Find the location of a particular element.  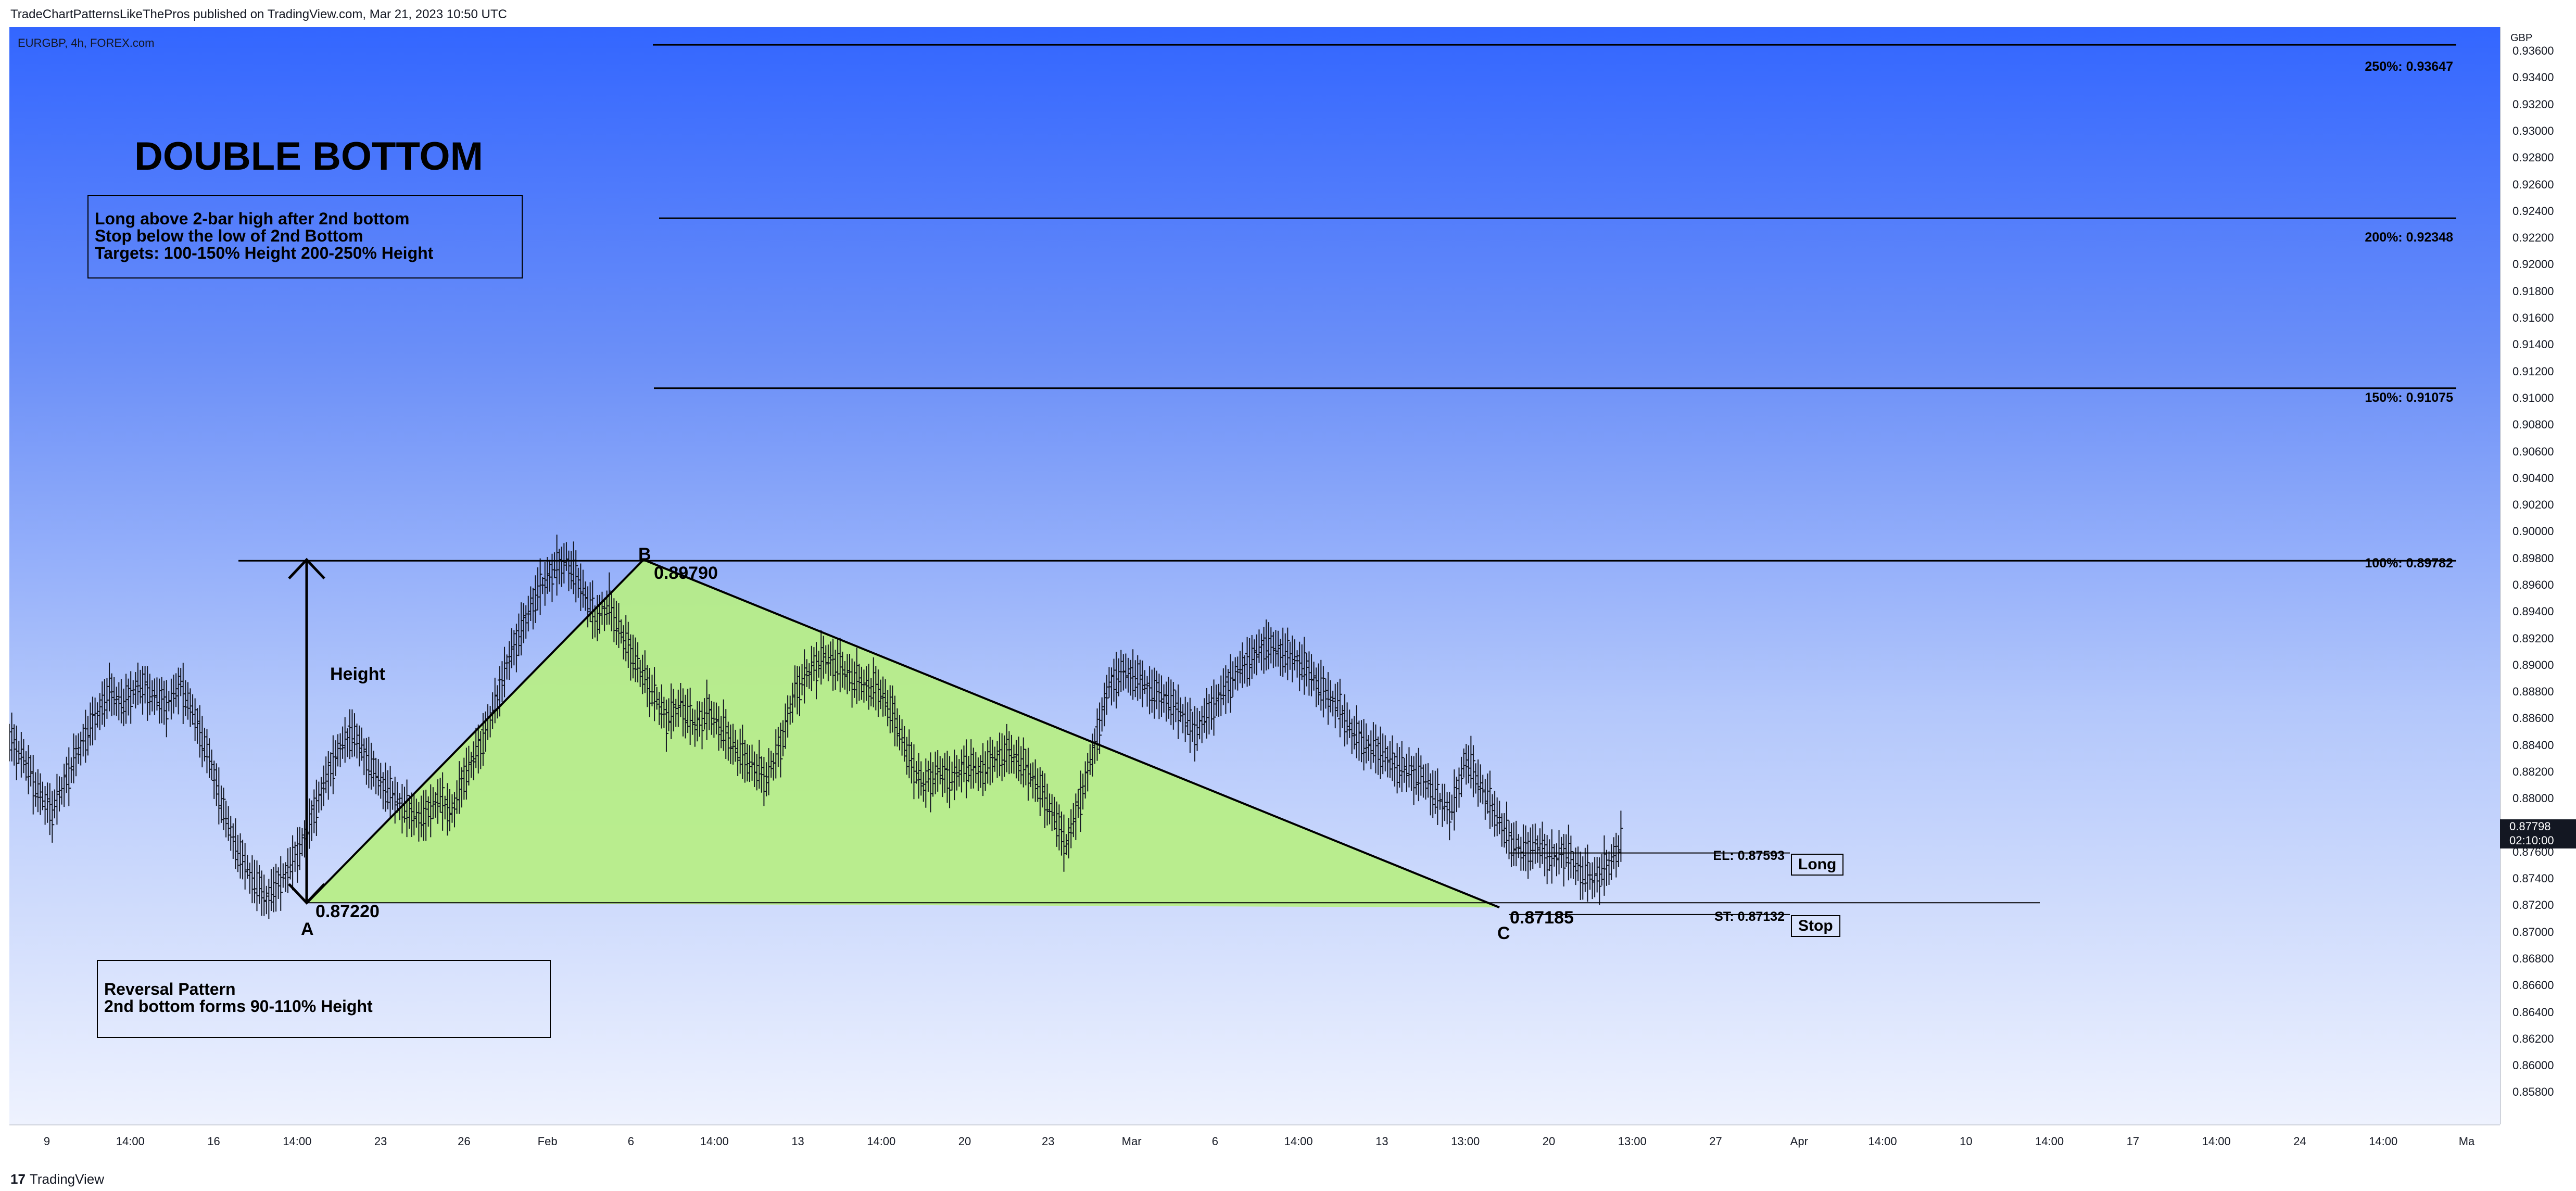

time-tick-label: 26 is located at coordinates (464, 1141).